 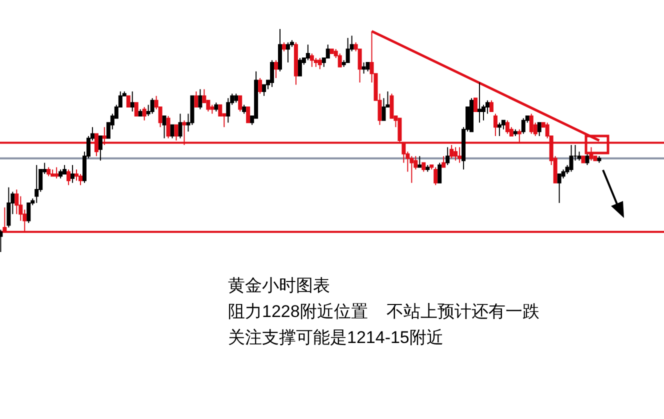 What do you see at coordinates (336, 338) in the screenshot?
I see `text: 关注支撑可能是1214-15附近` at bounding box center [336, 338].